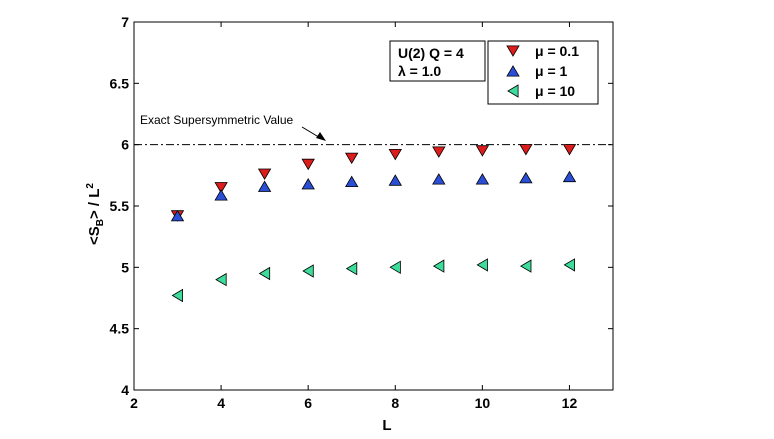 This screenshot has height=439, width=774. I want to click on legend-label-mu-0-1: μ = 0.1, so click(557, 51).